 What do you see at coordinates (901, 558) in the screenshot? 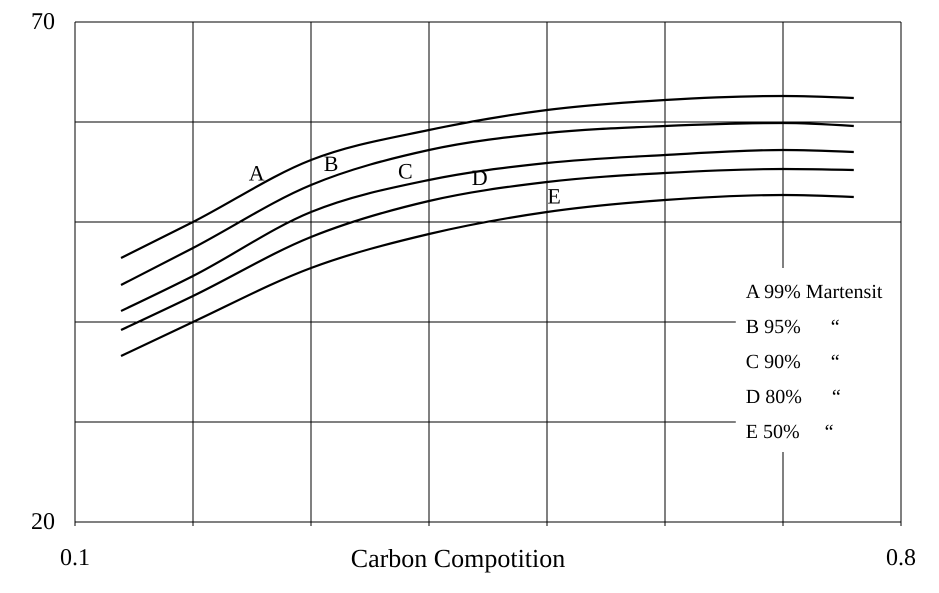
I see `x-tick-label: 0.8` at bounding box center [901, 558].